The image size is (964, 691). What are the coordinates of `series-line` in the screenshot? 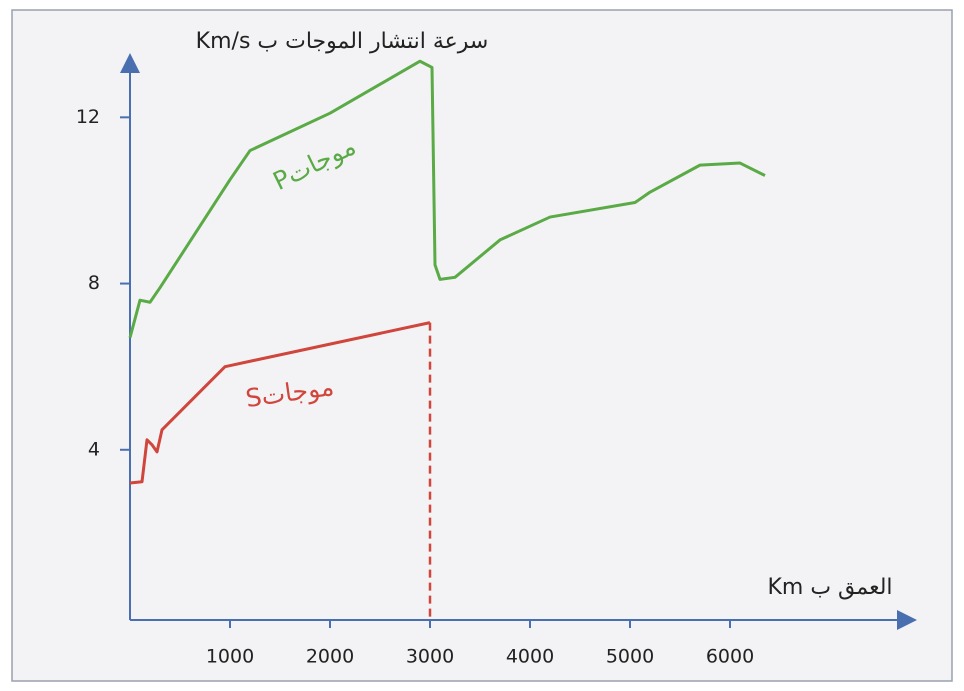 It's located at (280, 403).